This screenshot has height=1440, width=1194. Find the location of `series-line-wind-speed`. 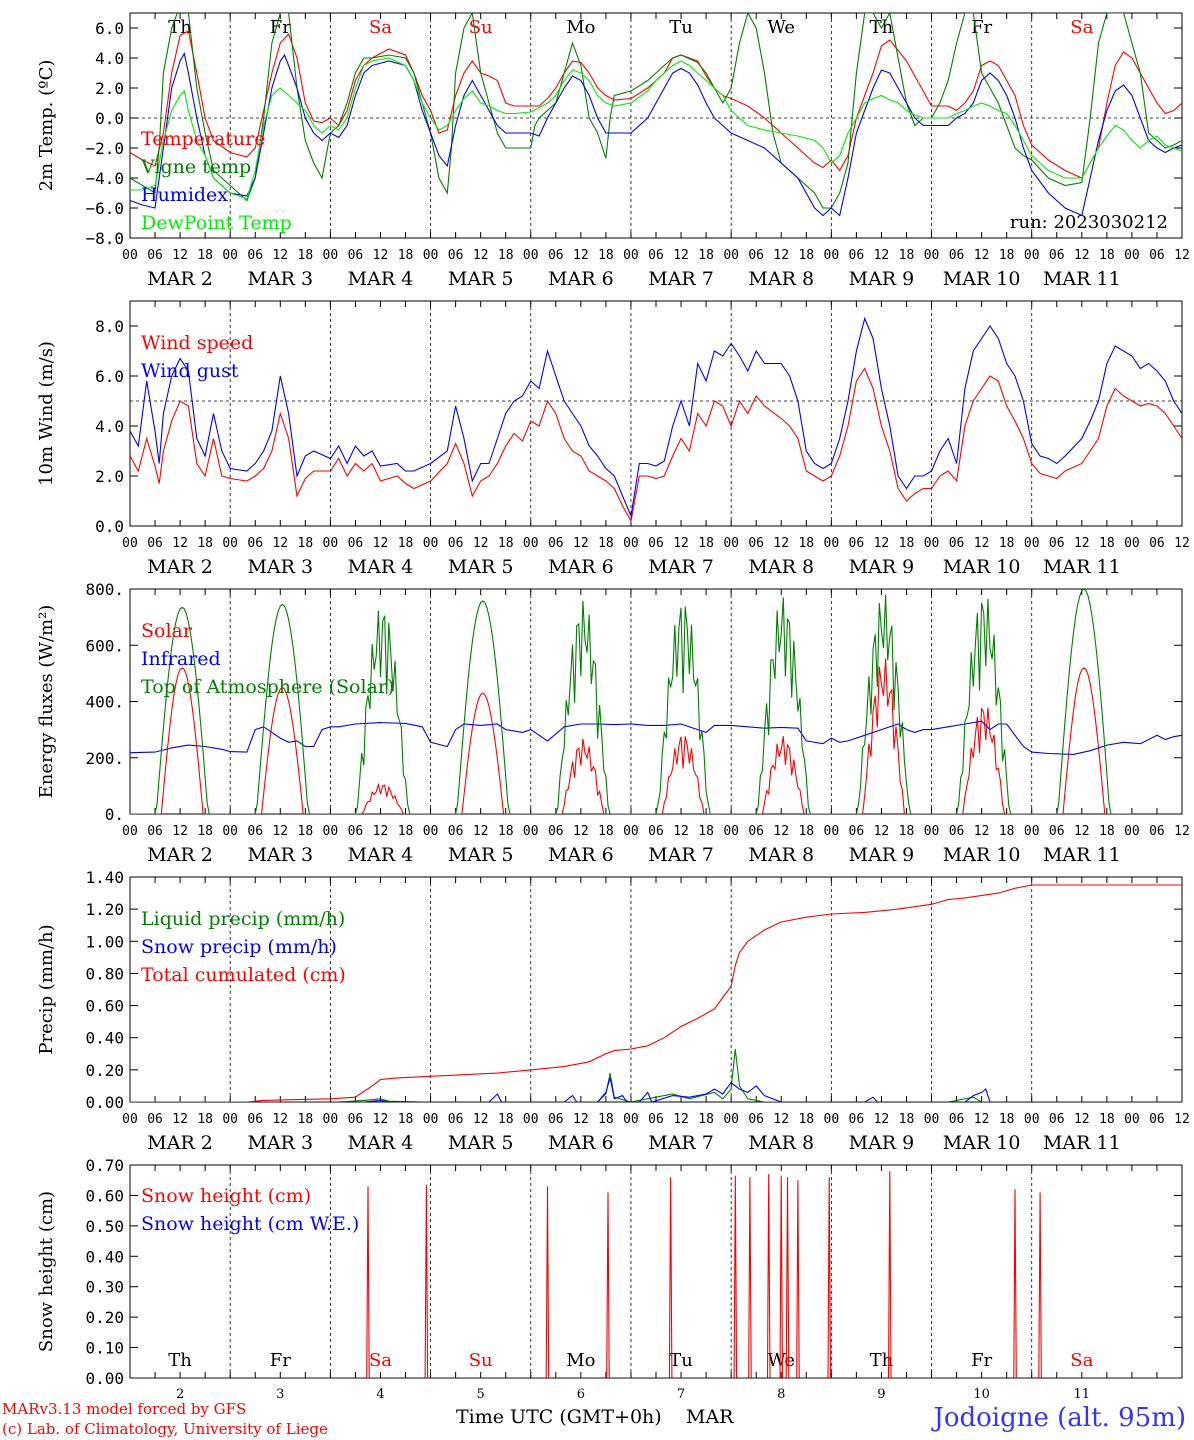

series-line-wind-speed is located at coordinates (656, 445).